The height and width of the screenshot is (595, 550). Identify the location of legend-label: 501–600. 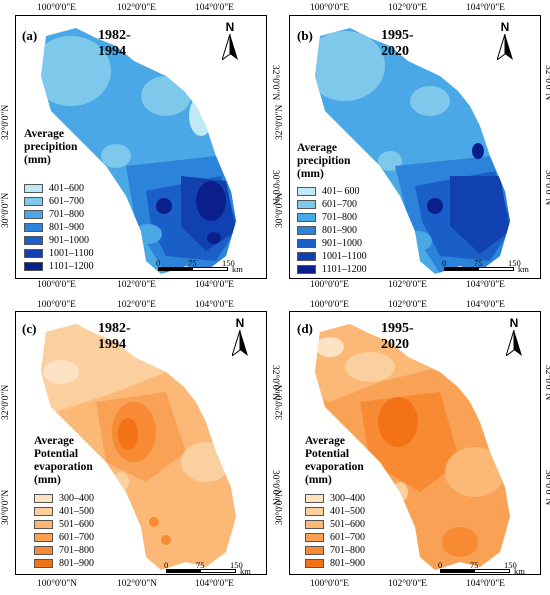
(76, 524).